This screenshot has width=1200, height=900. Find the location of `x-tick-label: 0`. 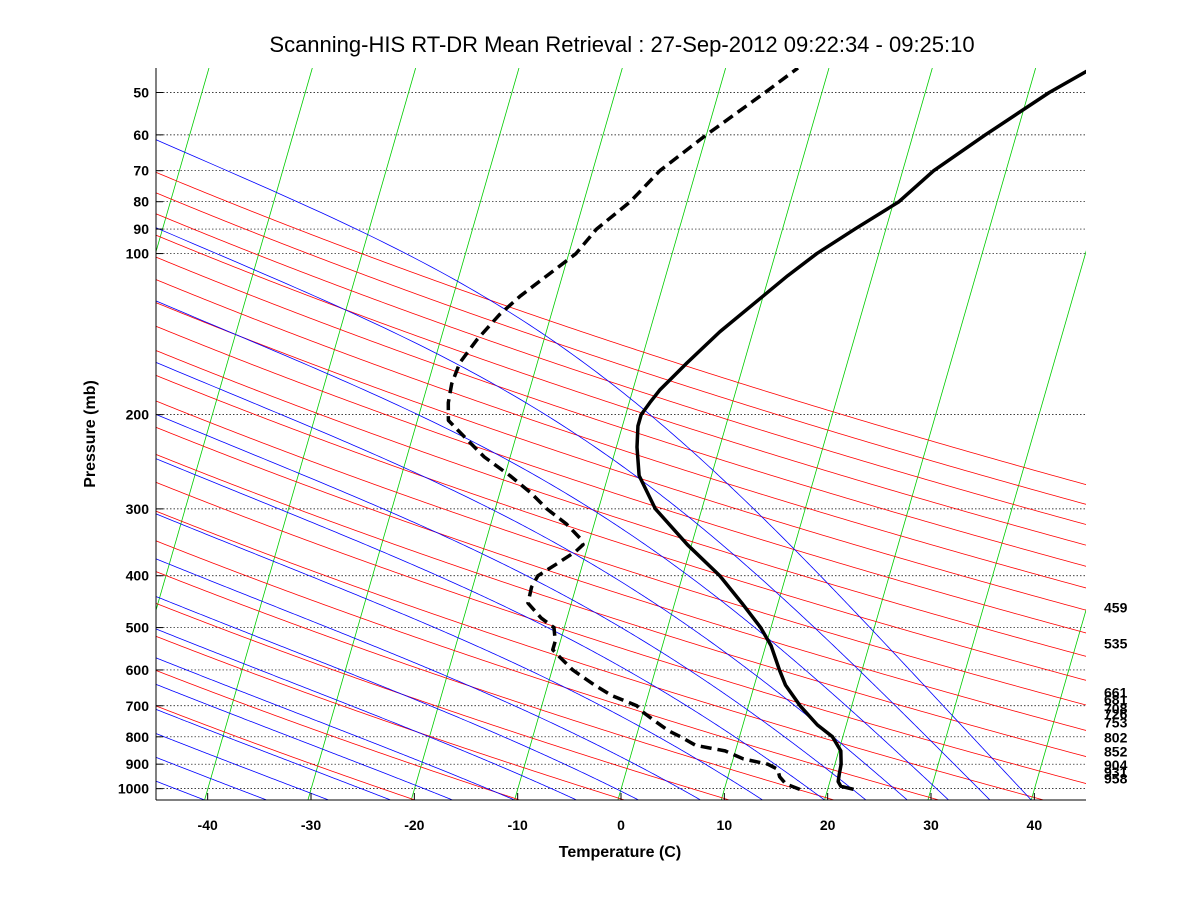

x-tick-label: 0 is located at coordinates (621, 825).